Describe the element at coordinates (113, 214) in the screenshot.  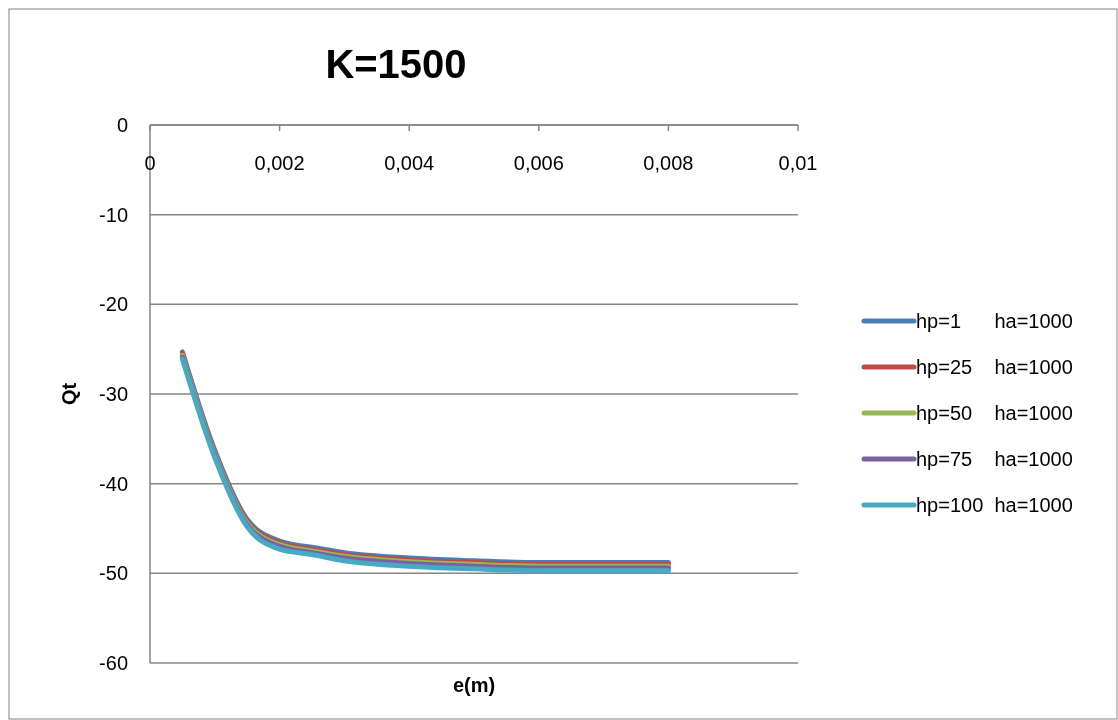
I see `y-tick-label: -10` at that location.